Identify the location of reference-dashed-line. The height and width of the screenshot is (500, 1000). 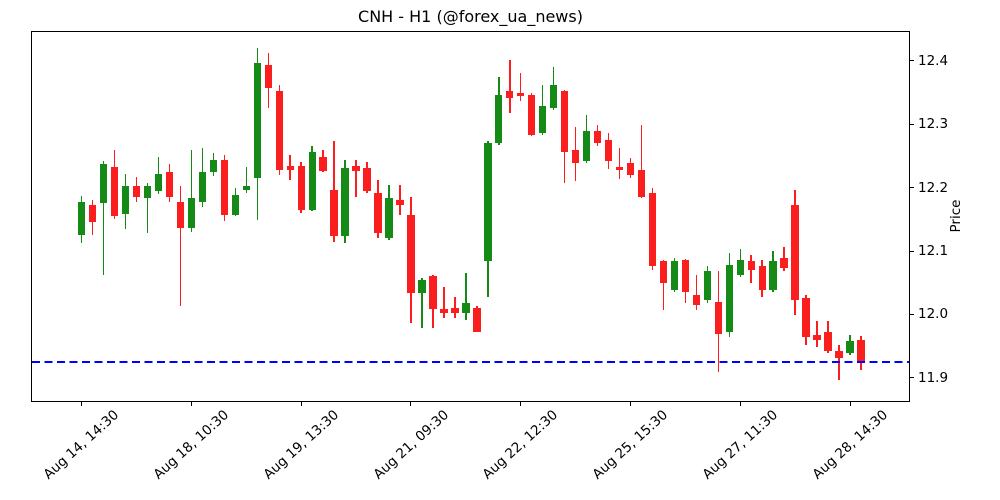
(470, 362).